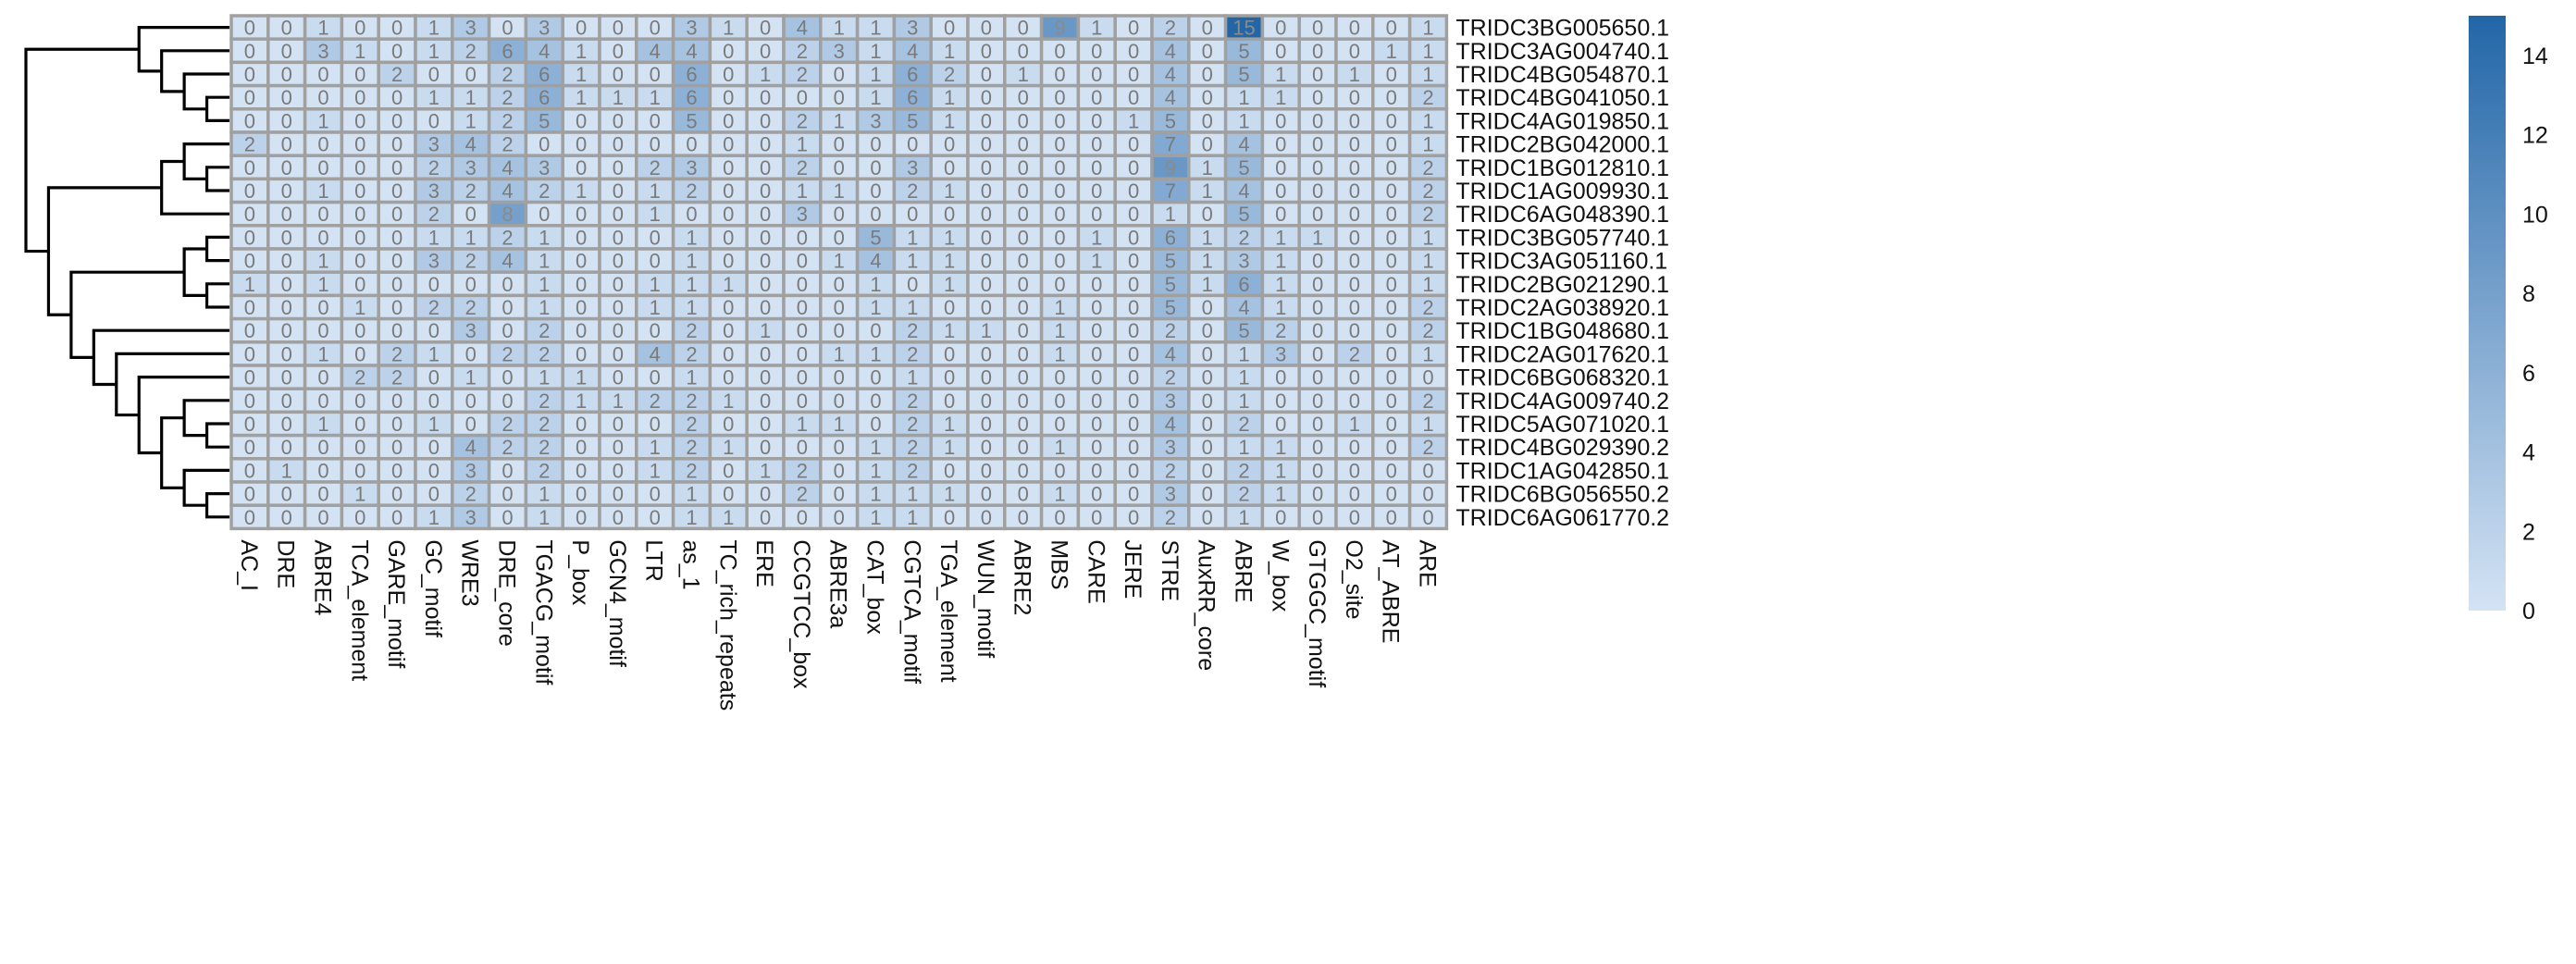  I want to click on column-label: MBS, so click(1059, 564).